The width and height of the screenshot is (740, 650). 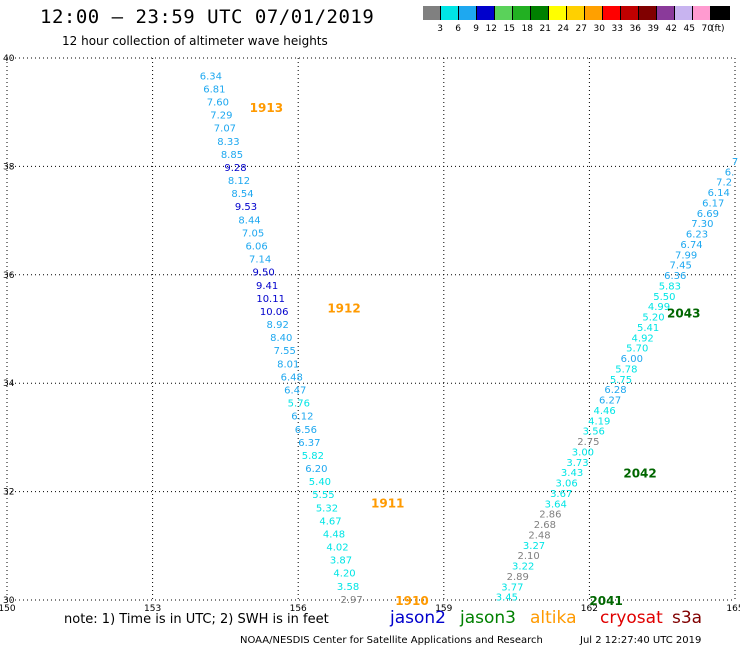 What do you see at coordinates (491, 29) in the screenshot?
I see `color-scale-label: 12` at bounding box center [491, 29].